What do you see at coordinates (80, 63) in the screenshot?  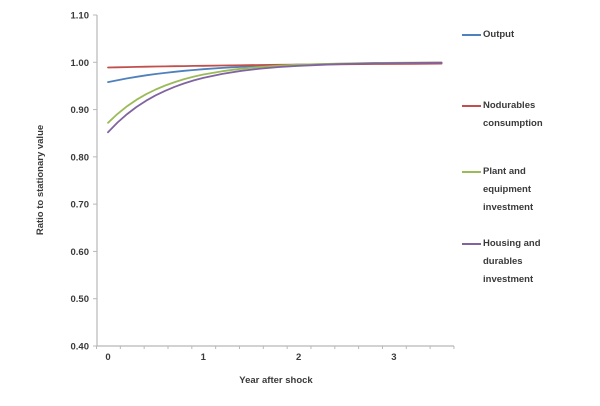 I see `y-tick-label: 1.00` at bounding box center [80, 63].